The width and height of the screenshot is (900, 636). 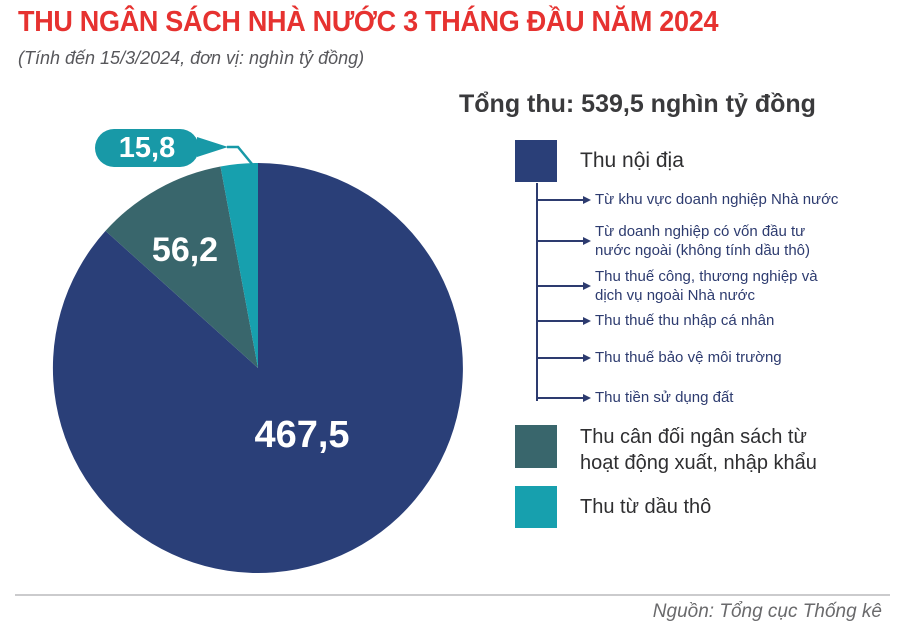 What do you see at coordinates (536, 446) in the screenshot?
I see `legend-swatch-import-export` at bounding box center [536, 446].